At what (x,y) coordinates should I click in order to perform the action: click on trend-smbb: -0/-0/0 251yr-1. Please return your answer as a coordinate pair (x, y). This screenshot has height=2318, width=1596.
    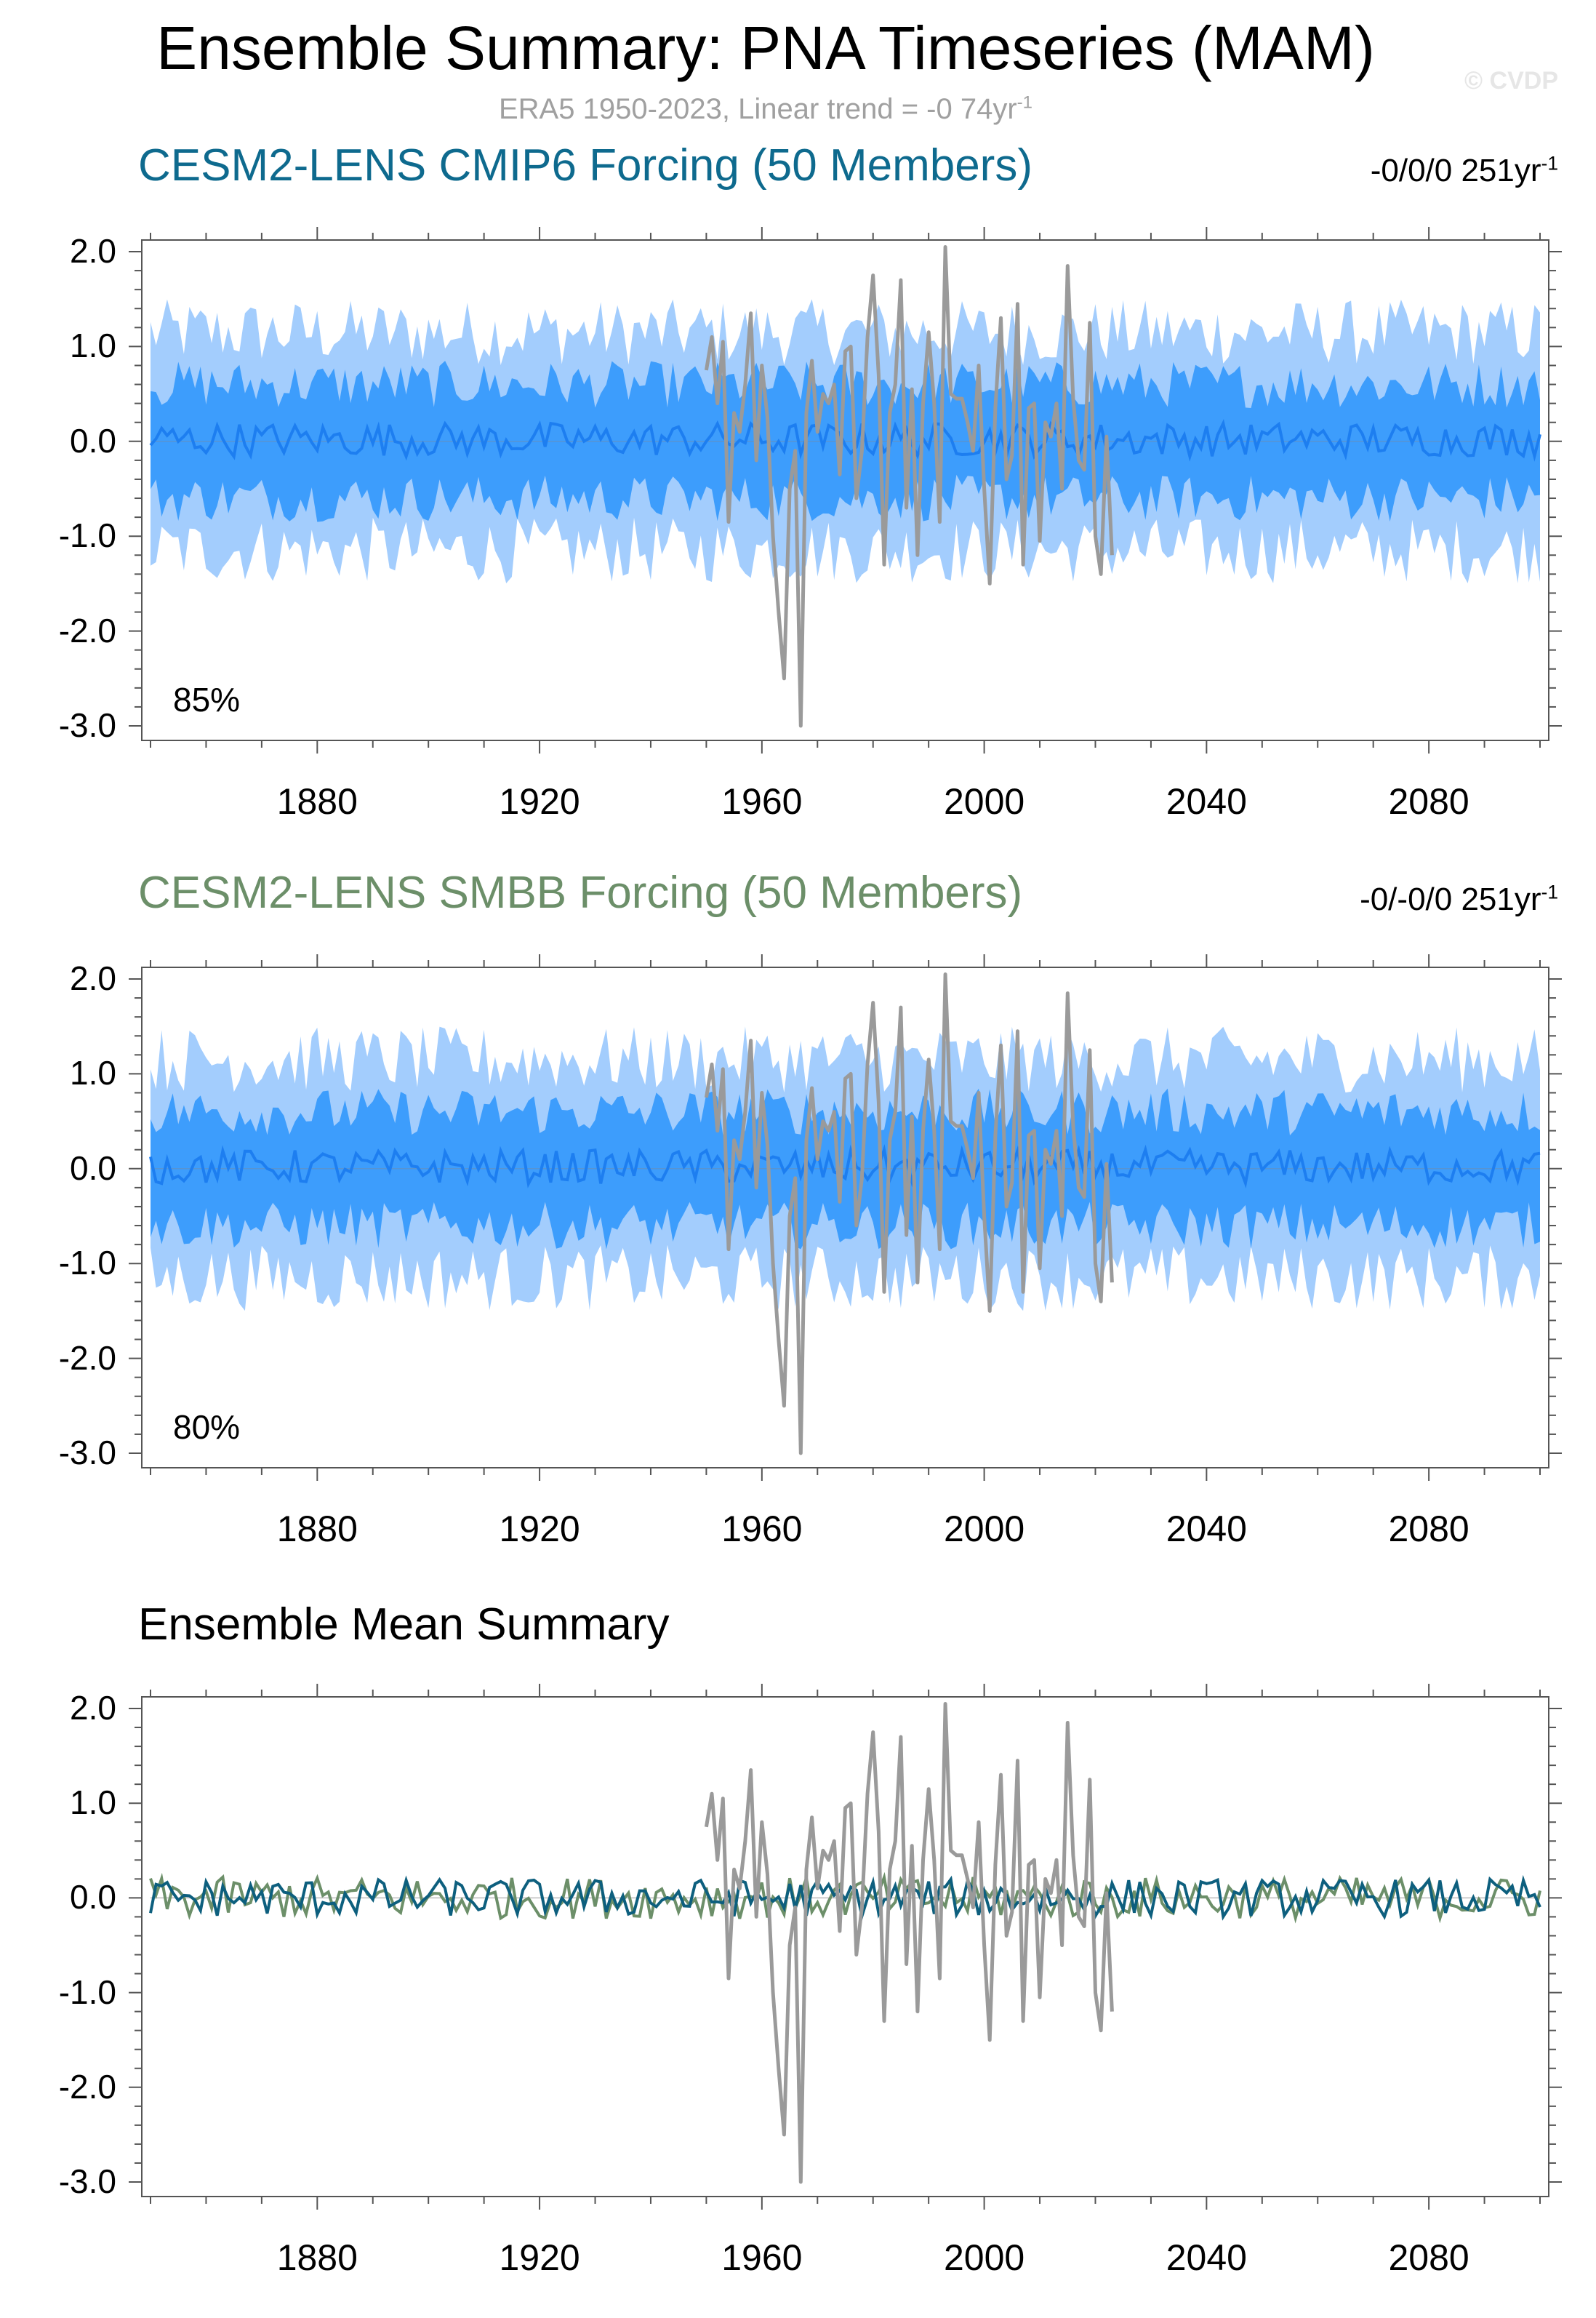
    Looking at the image, I should click on (1459, 900).